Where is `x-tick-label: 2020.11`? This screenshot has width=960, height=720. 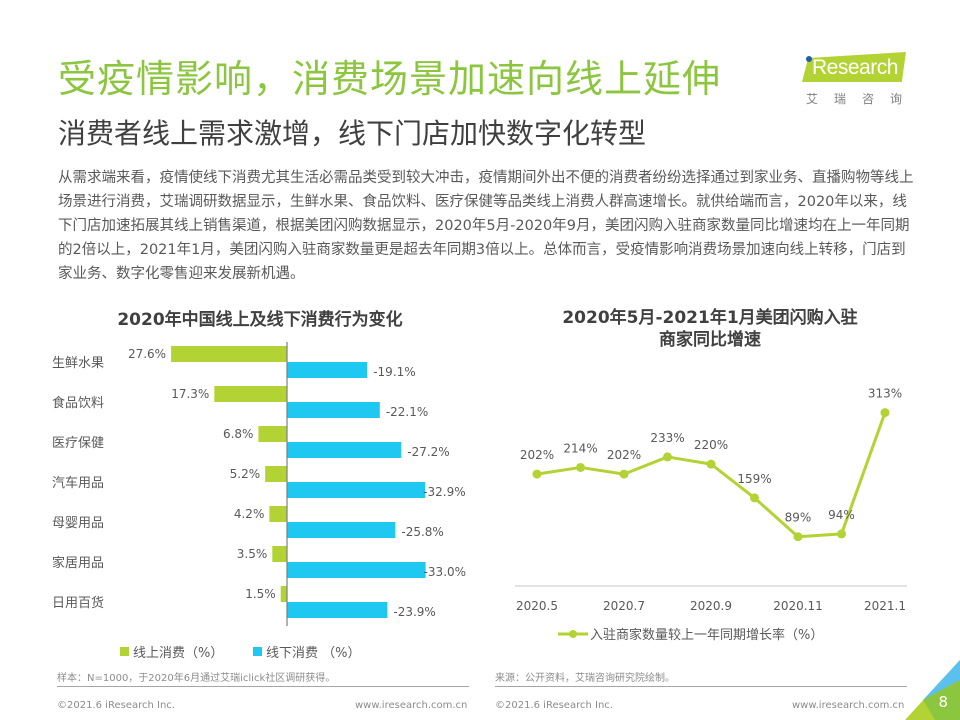 x-tick-label: 2020.11 is located at coordinates (798, 606).